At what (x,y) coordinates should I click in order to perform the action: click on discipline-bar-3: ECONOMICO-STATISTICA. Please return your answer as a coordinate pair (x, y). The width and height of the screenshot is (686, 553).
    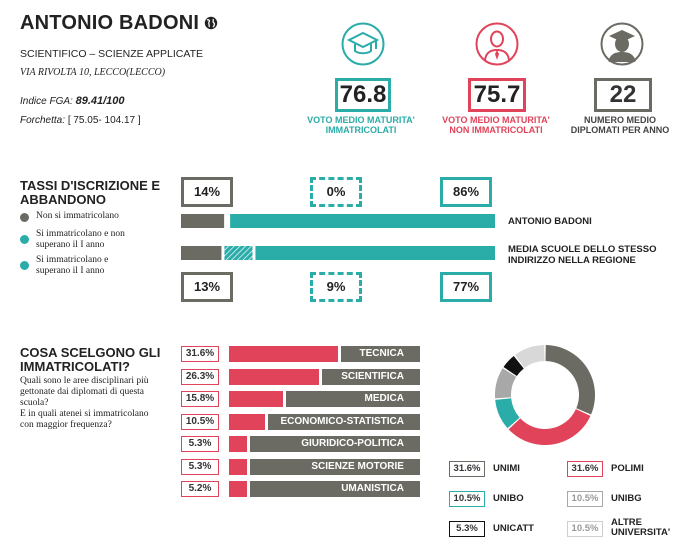
    Looking at the image, I should click on (344, 421).